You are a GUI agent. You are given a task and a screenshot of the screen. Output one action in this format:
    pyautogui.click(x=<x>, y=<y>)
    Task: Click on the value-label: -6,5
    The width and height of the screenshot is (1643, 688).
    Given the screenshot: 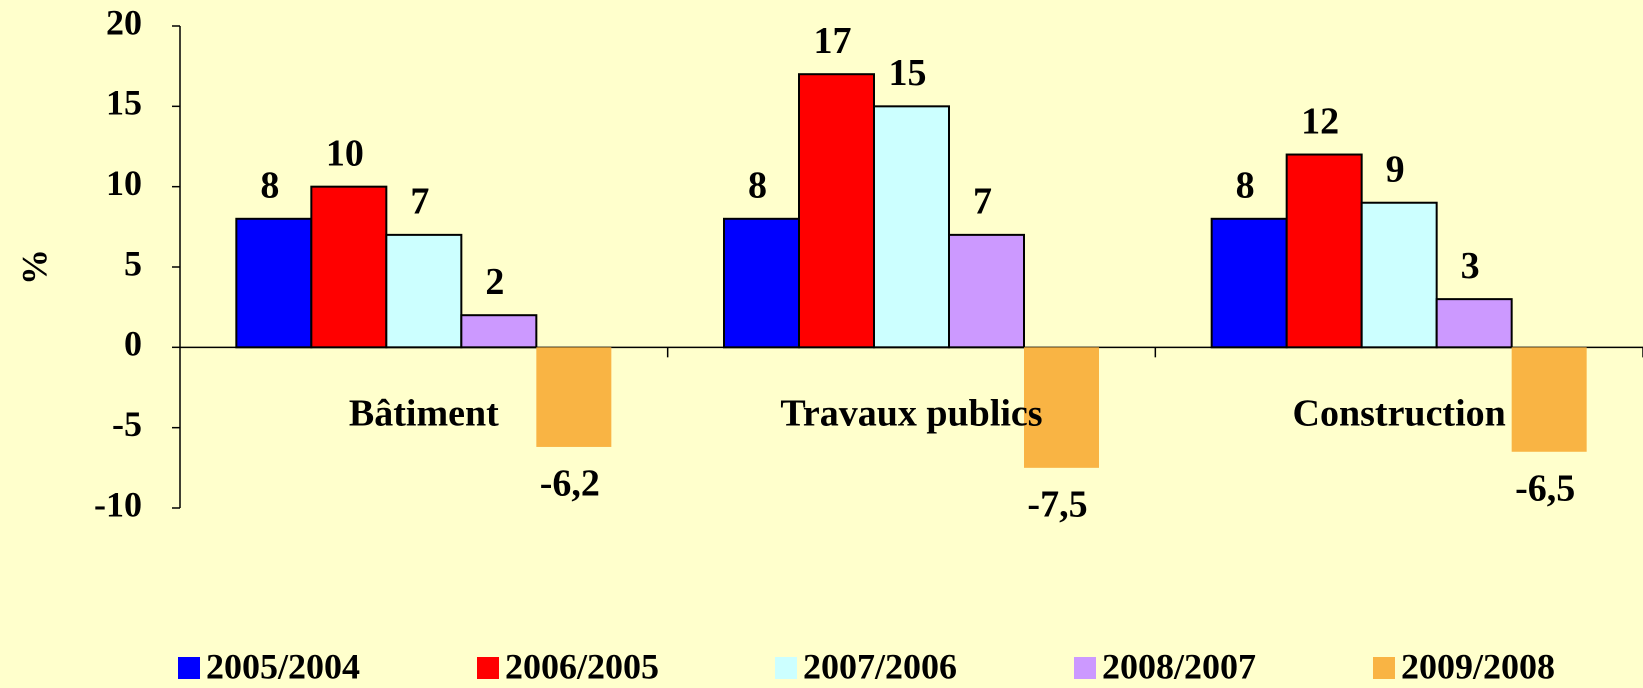 What is the action you would take?
    pyautogui.click(x=1545, y=488)
    